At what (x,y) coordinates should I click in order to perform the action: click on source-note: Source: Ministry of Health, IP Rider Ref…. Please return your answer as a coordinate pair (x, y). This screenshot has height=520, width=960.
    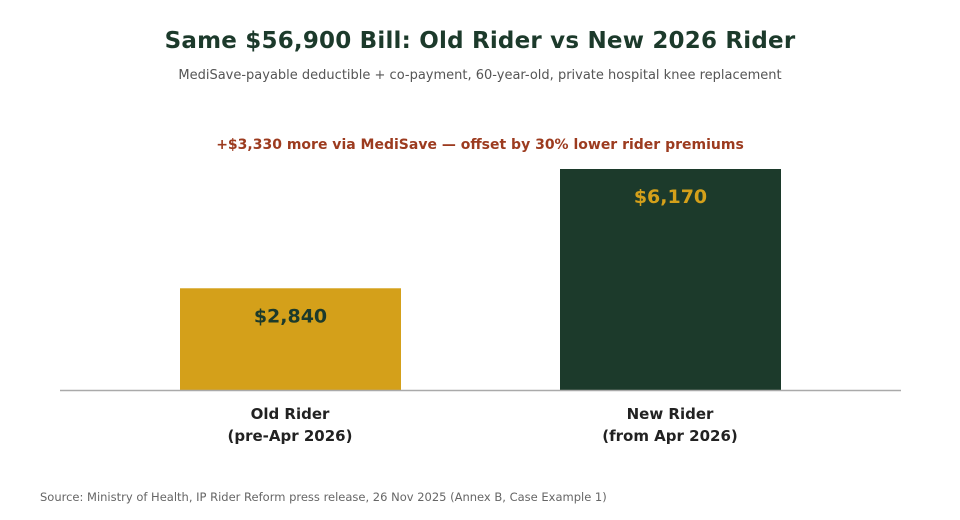
    Looking at the image, I should click on (323, 497).